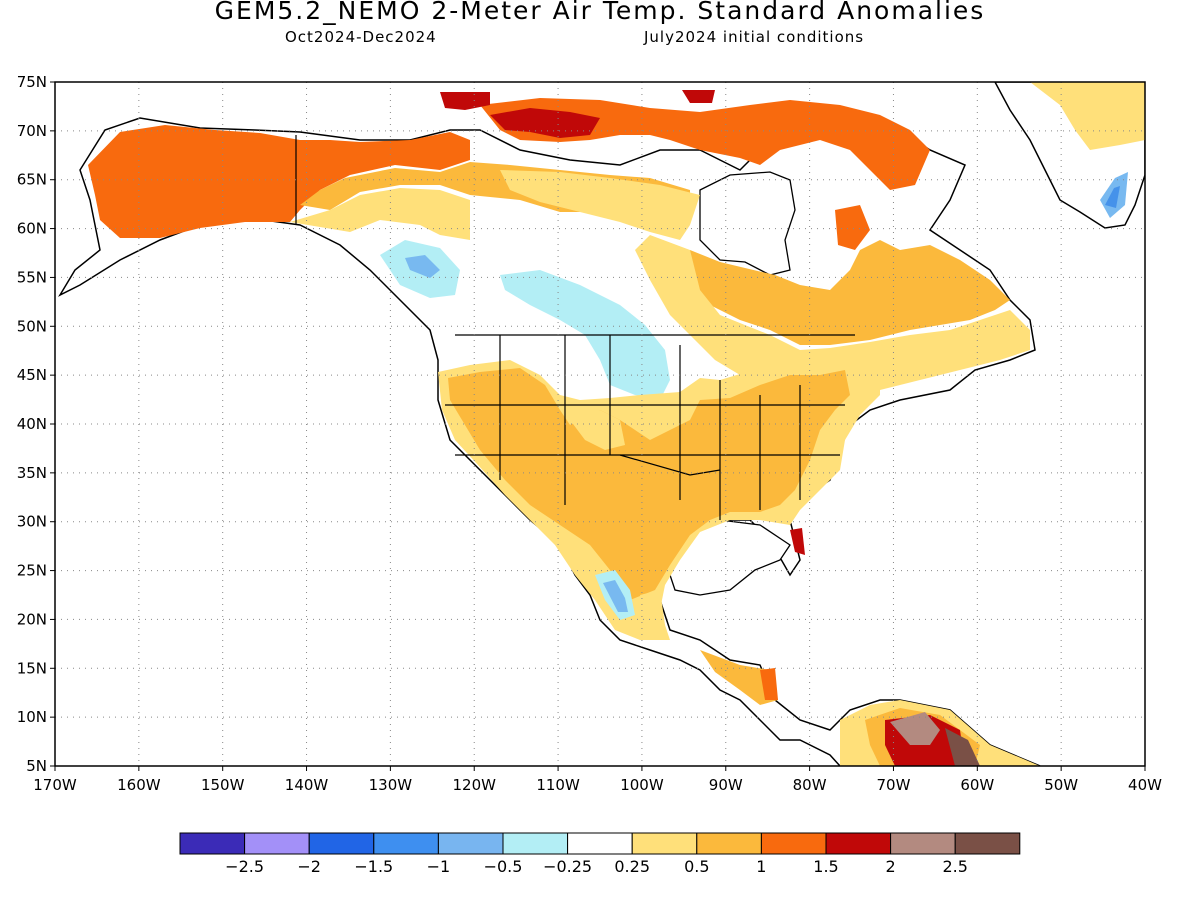 This screenshot has width=1200, height=900. I want to click on lat-tick-label: 65N, so click(32, 180).